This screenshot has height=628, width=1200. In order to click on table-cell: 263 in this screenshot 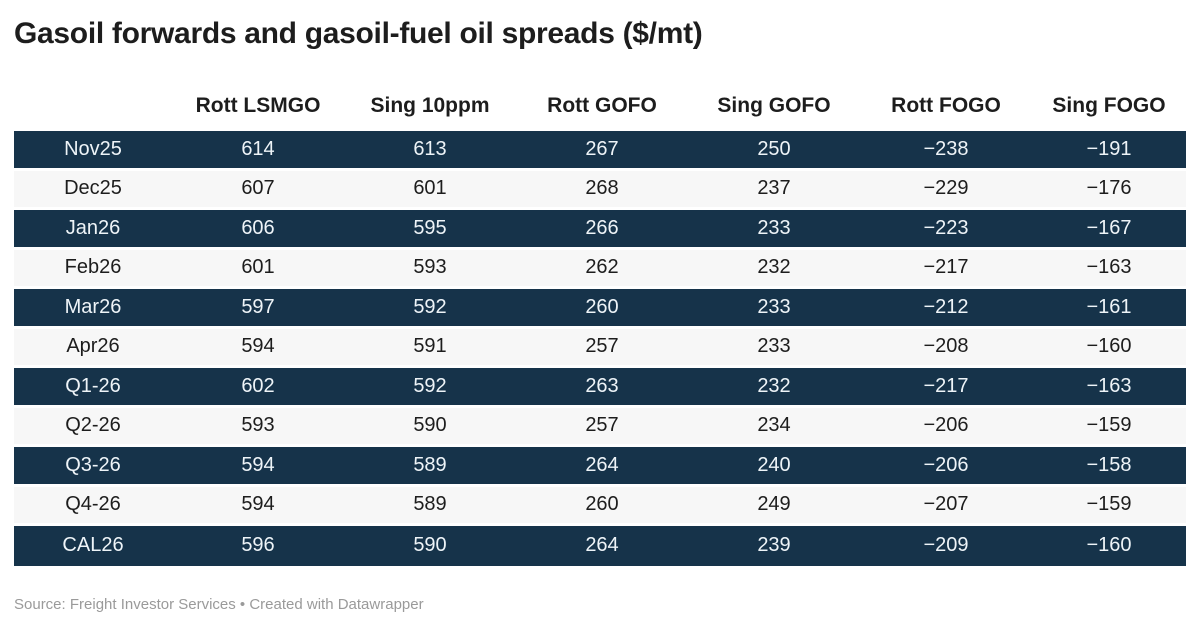, I will do `click(602, 388)`.